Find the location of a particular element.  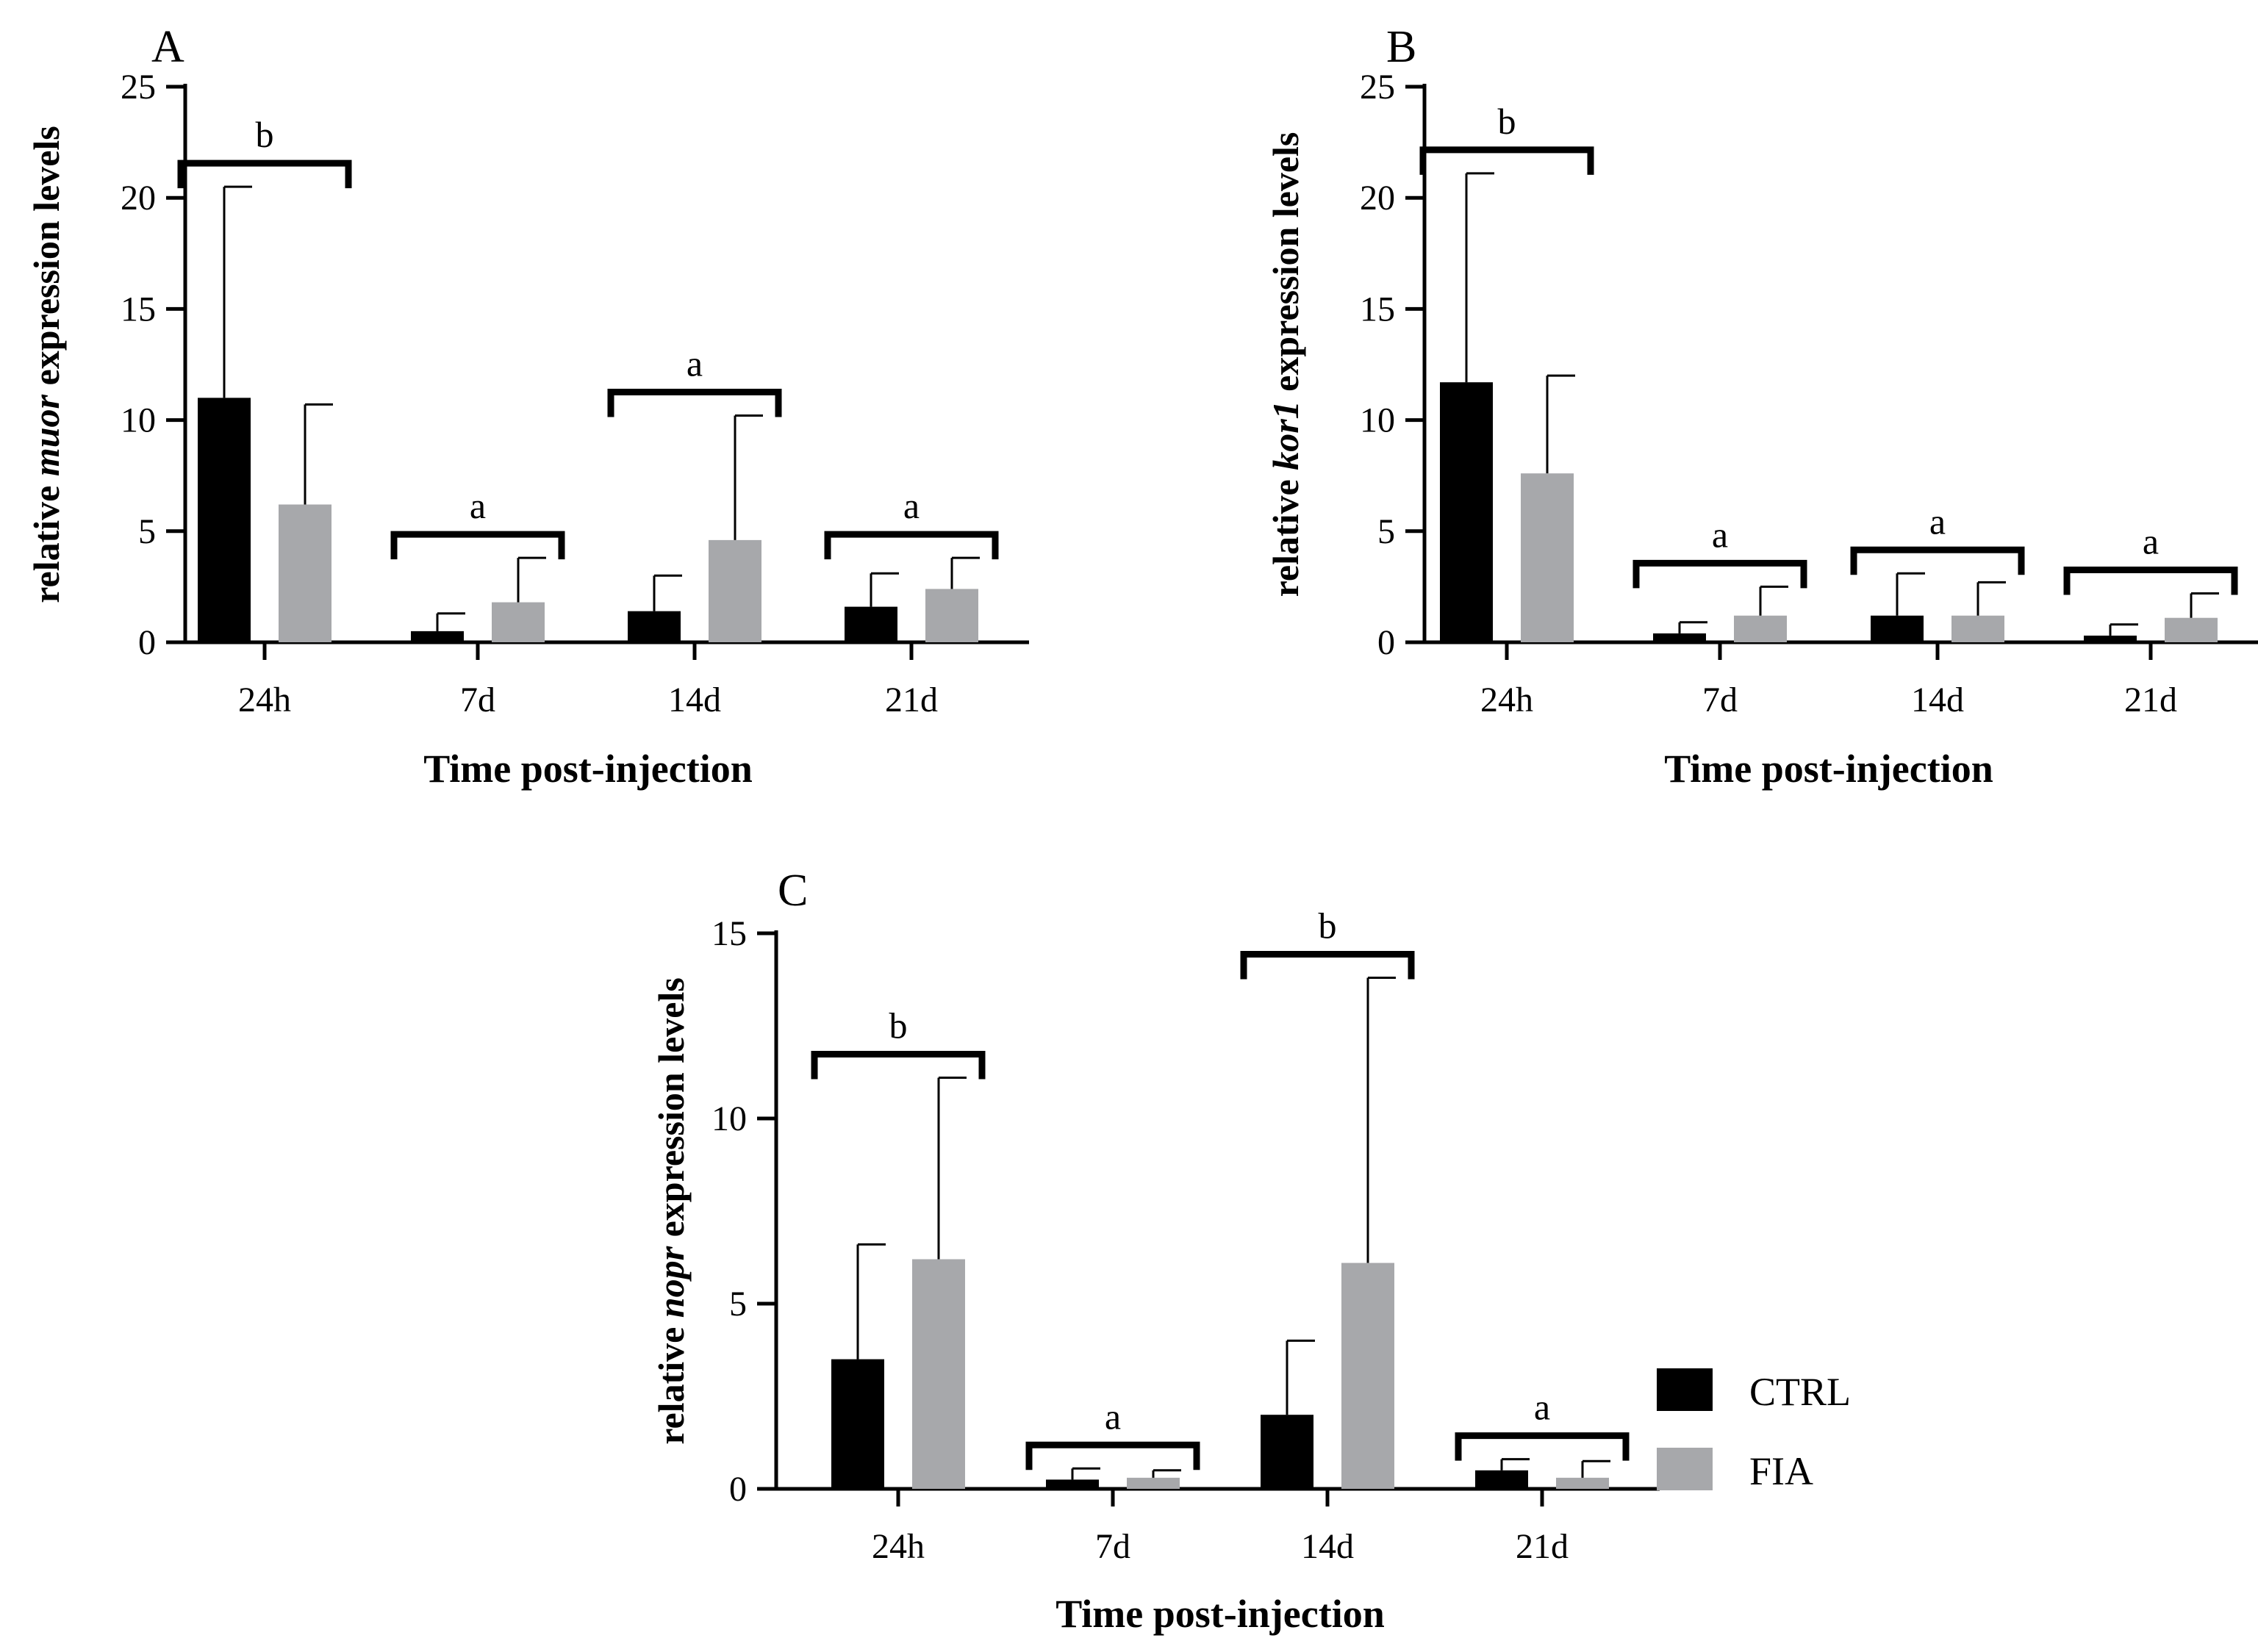

panel-c-letter: C is located at coordinates (793, 891).